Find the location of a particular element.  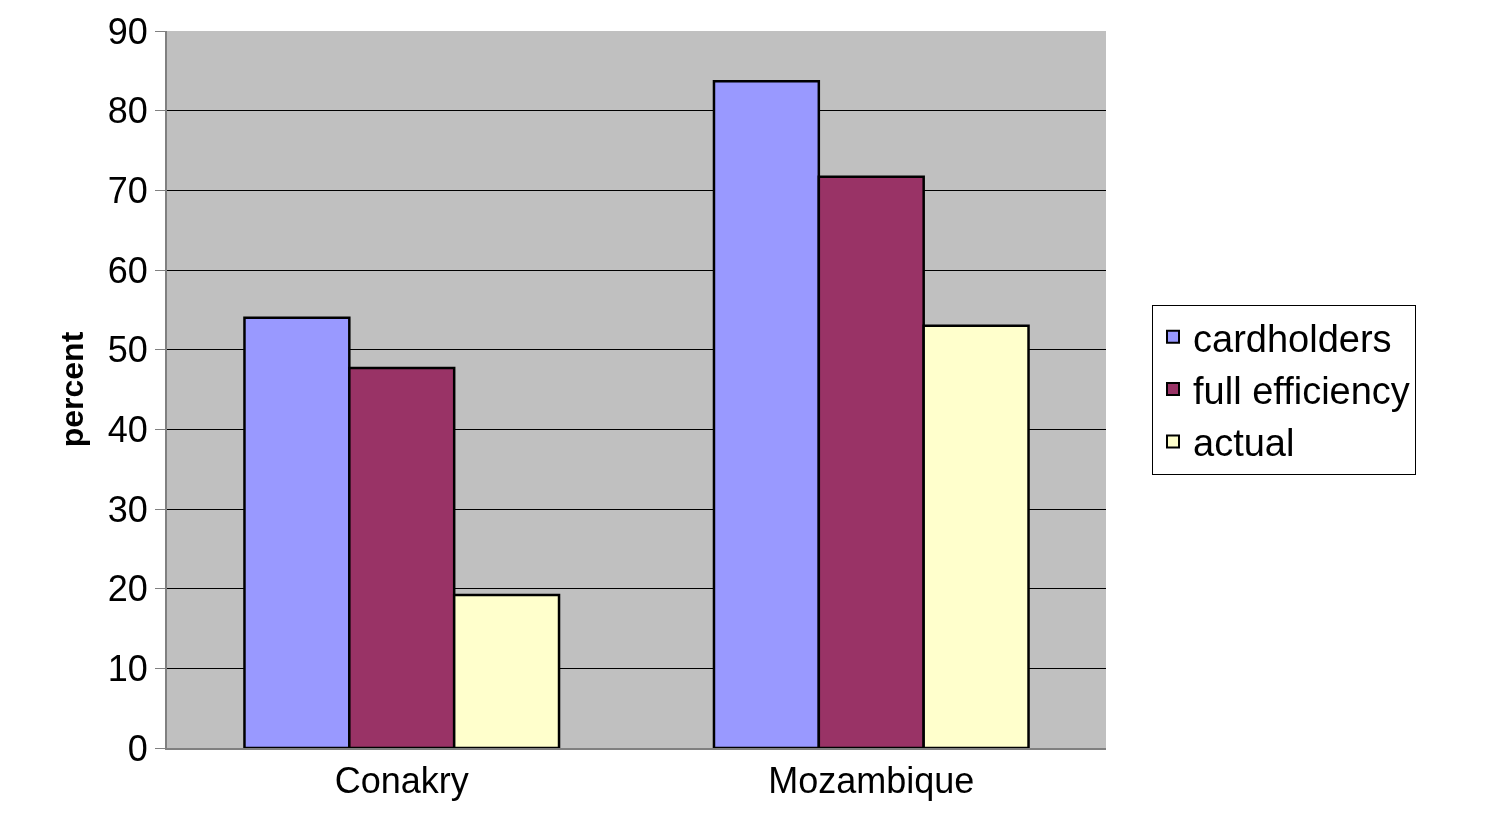

x-tick-label: Mozambique is located at coordinates (871, 781).